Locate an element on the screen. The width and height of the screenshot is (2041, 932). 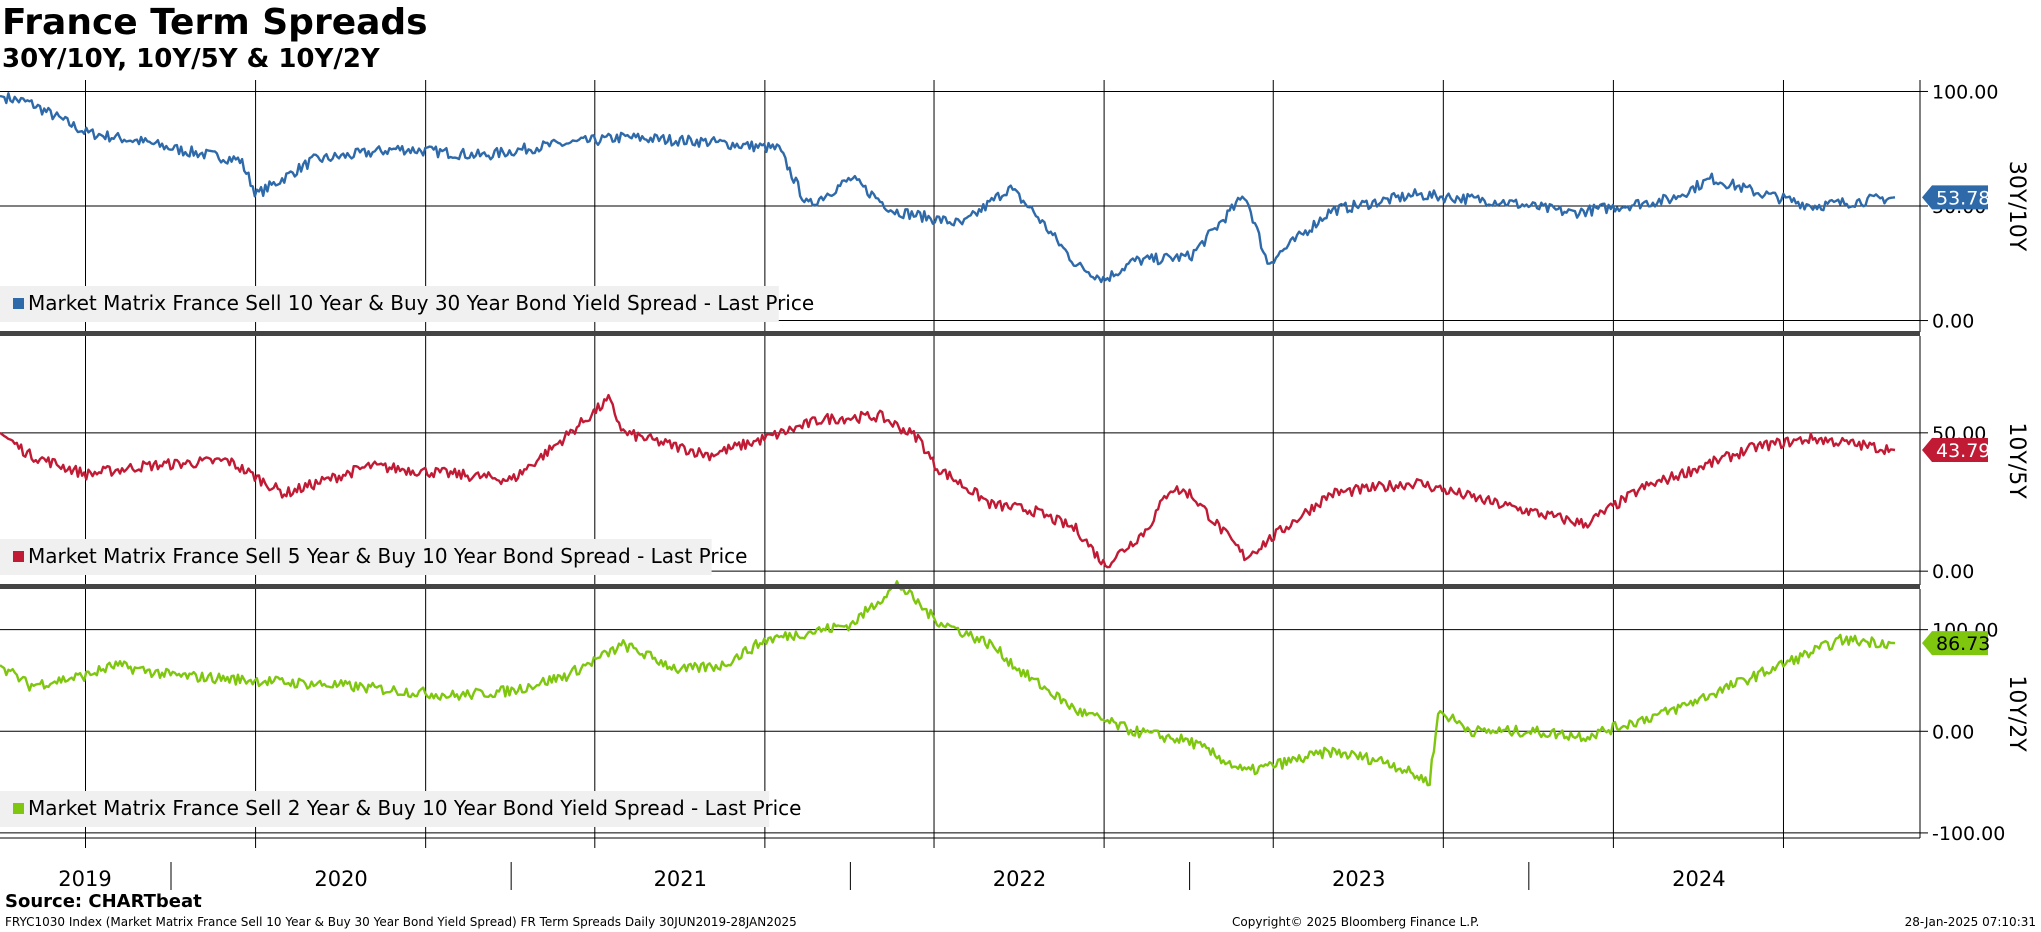
x-tick-label: 2020 is located at coordinates (340, 879).